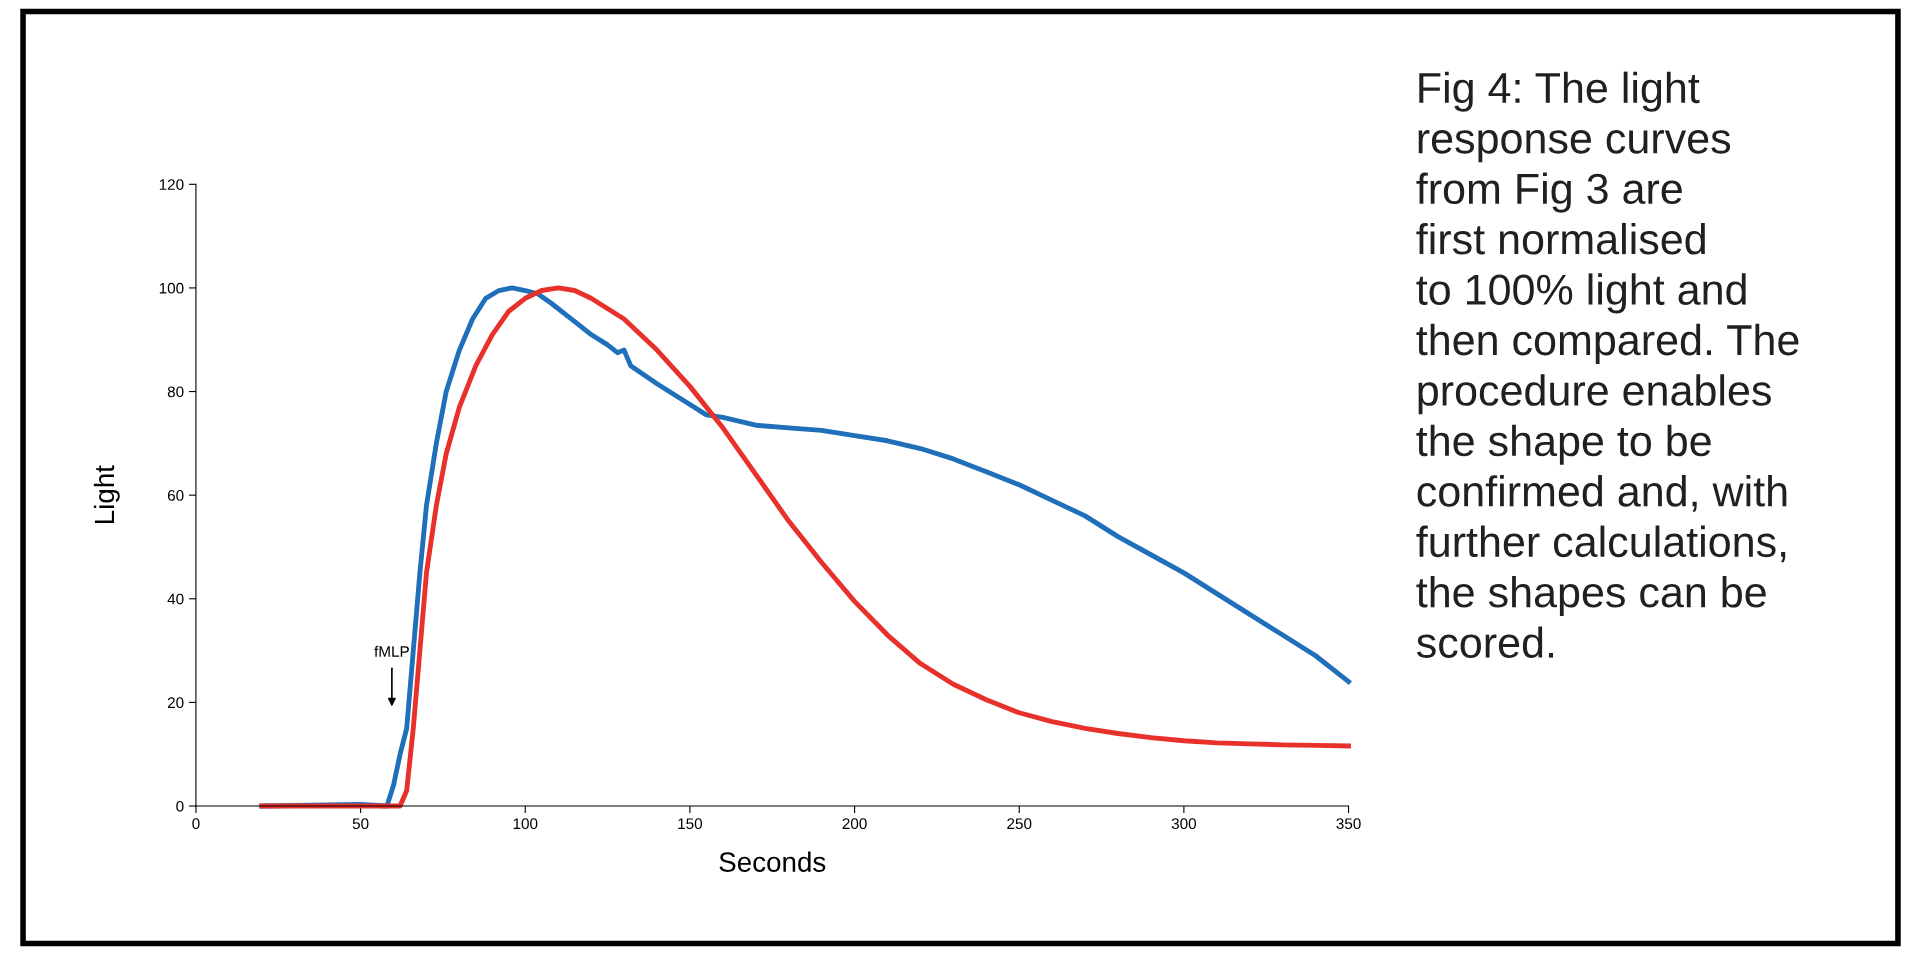  I want to click on x-tick-label: 350, so click(1348, 824).